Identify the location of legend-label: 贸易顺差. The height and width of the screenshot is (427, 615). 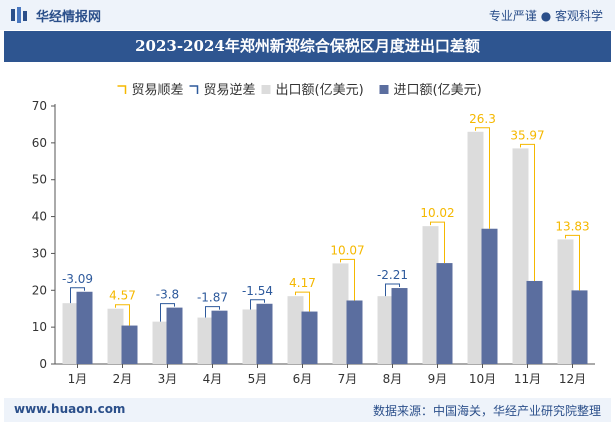
(158, 90).